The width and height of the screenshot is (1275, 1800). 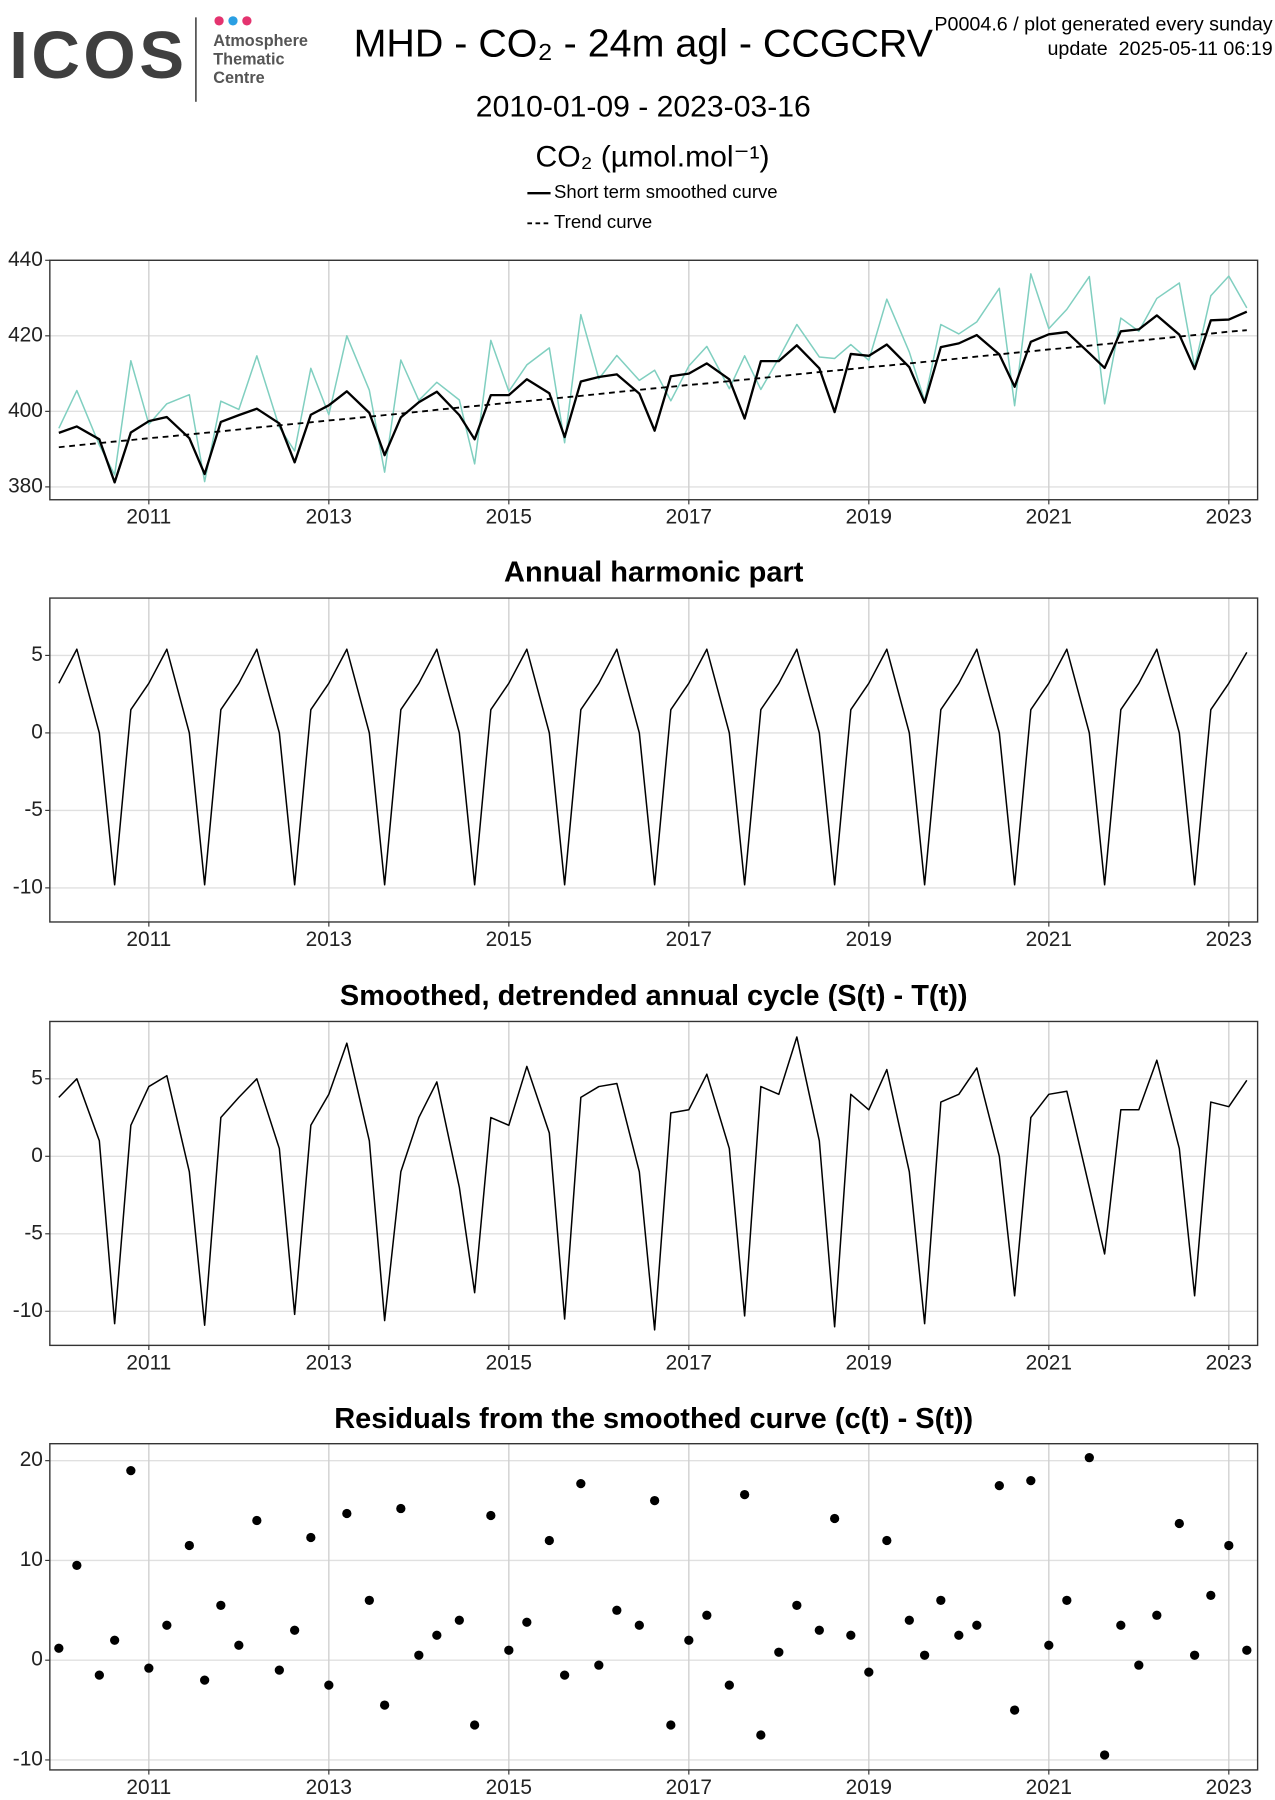 What do you see at coordinates (25, 259) in the screenshot?
I see `y-tick-label: 440` at bounding box center [25, 259].